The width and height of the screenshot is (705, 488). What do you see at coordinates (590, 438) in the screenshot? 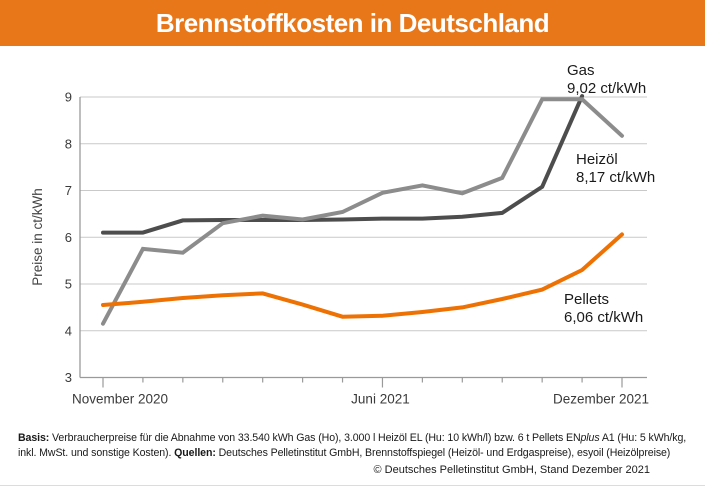
I see `footnote-text: plus` at bounding box center [590, 438].